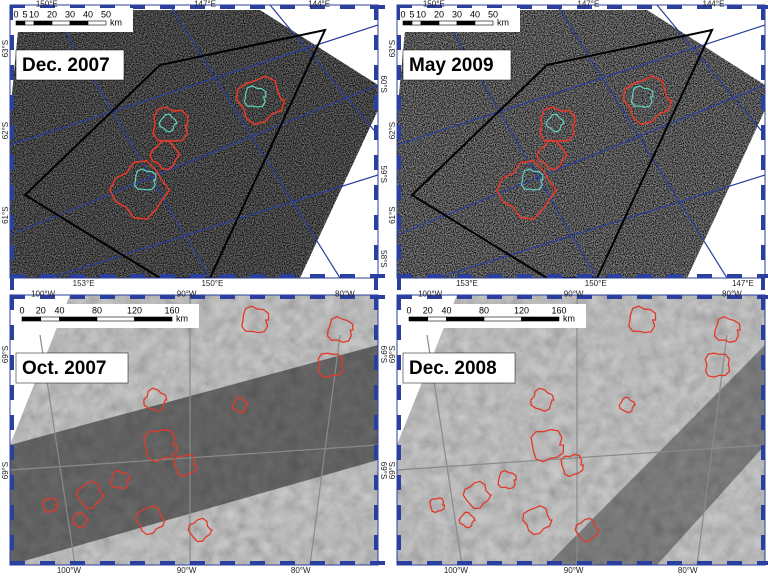  Describe the element at coordinates (457, 65) in the screenshot. I see `date-box` at that location.